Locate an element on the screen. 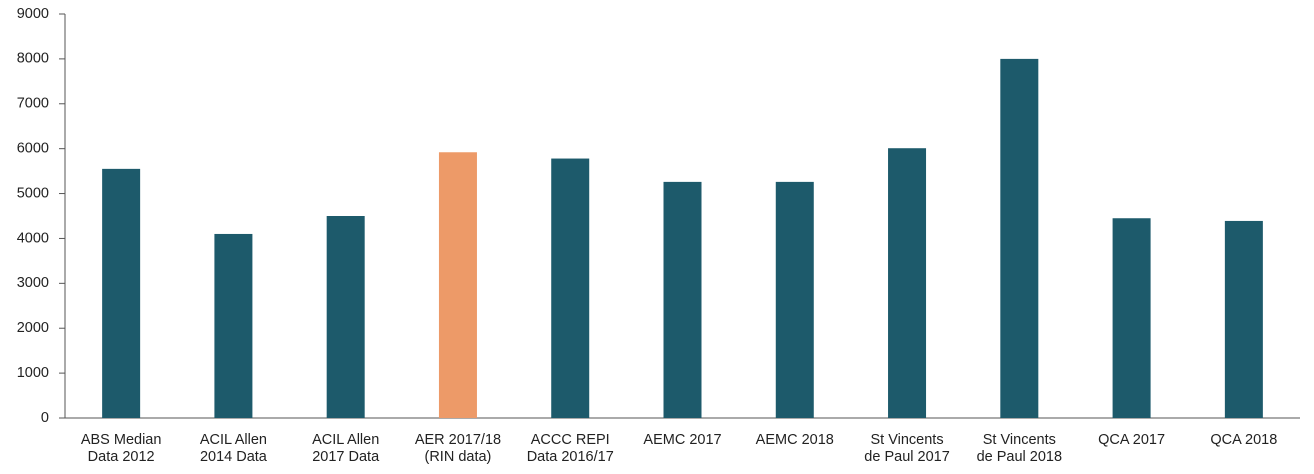  y-tick-label: 5000 is located at coordinates (33, 193).